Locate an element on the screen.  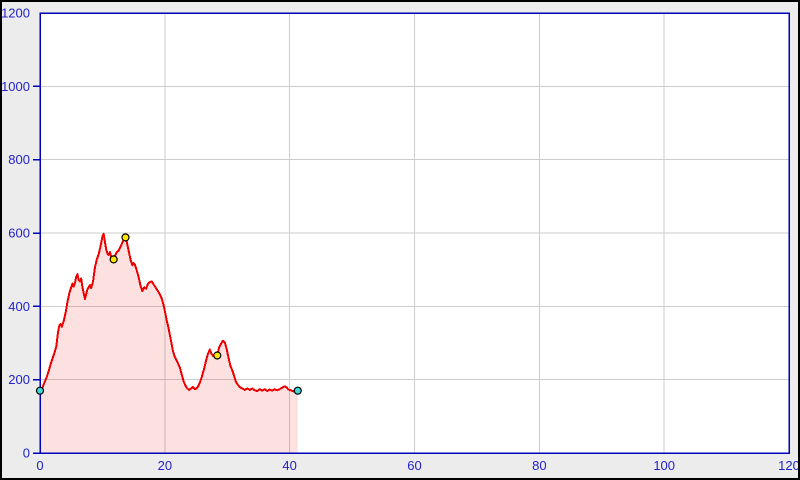
y-tick-label-1200: 1200 is located at coordinates (15, 13).